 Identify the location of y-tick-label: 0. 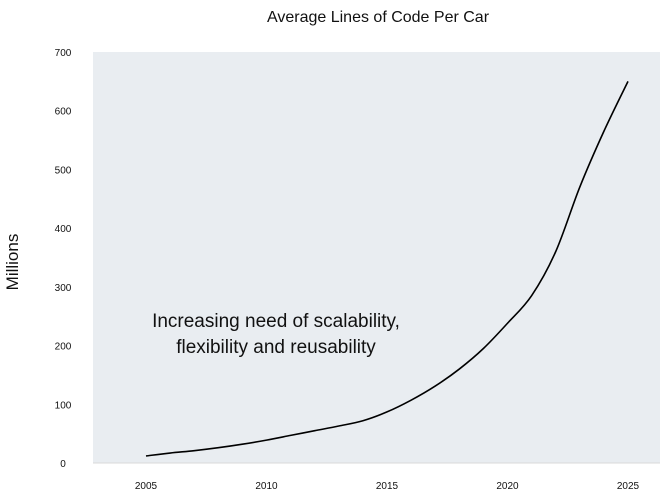
(63, 464).